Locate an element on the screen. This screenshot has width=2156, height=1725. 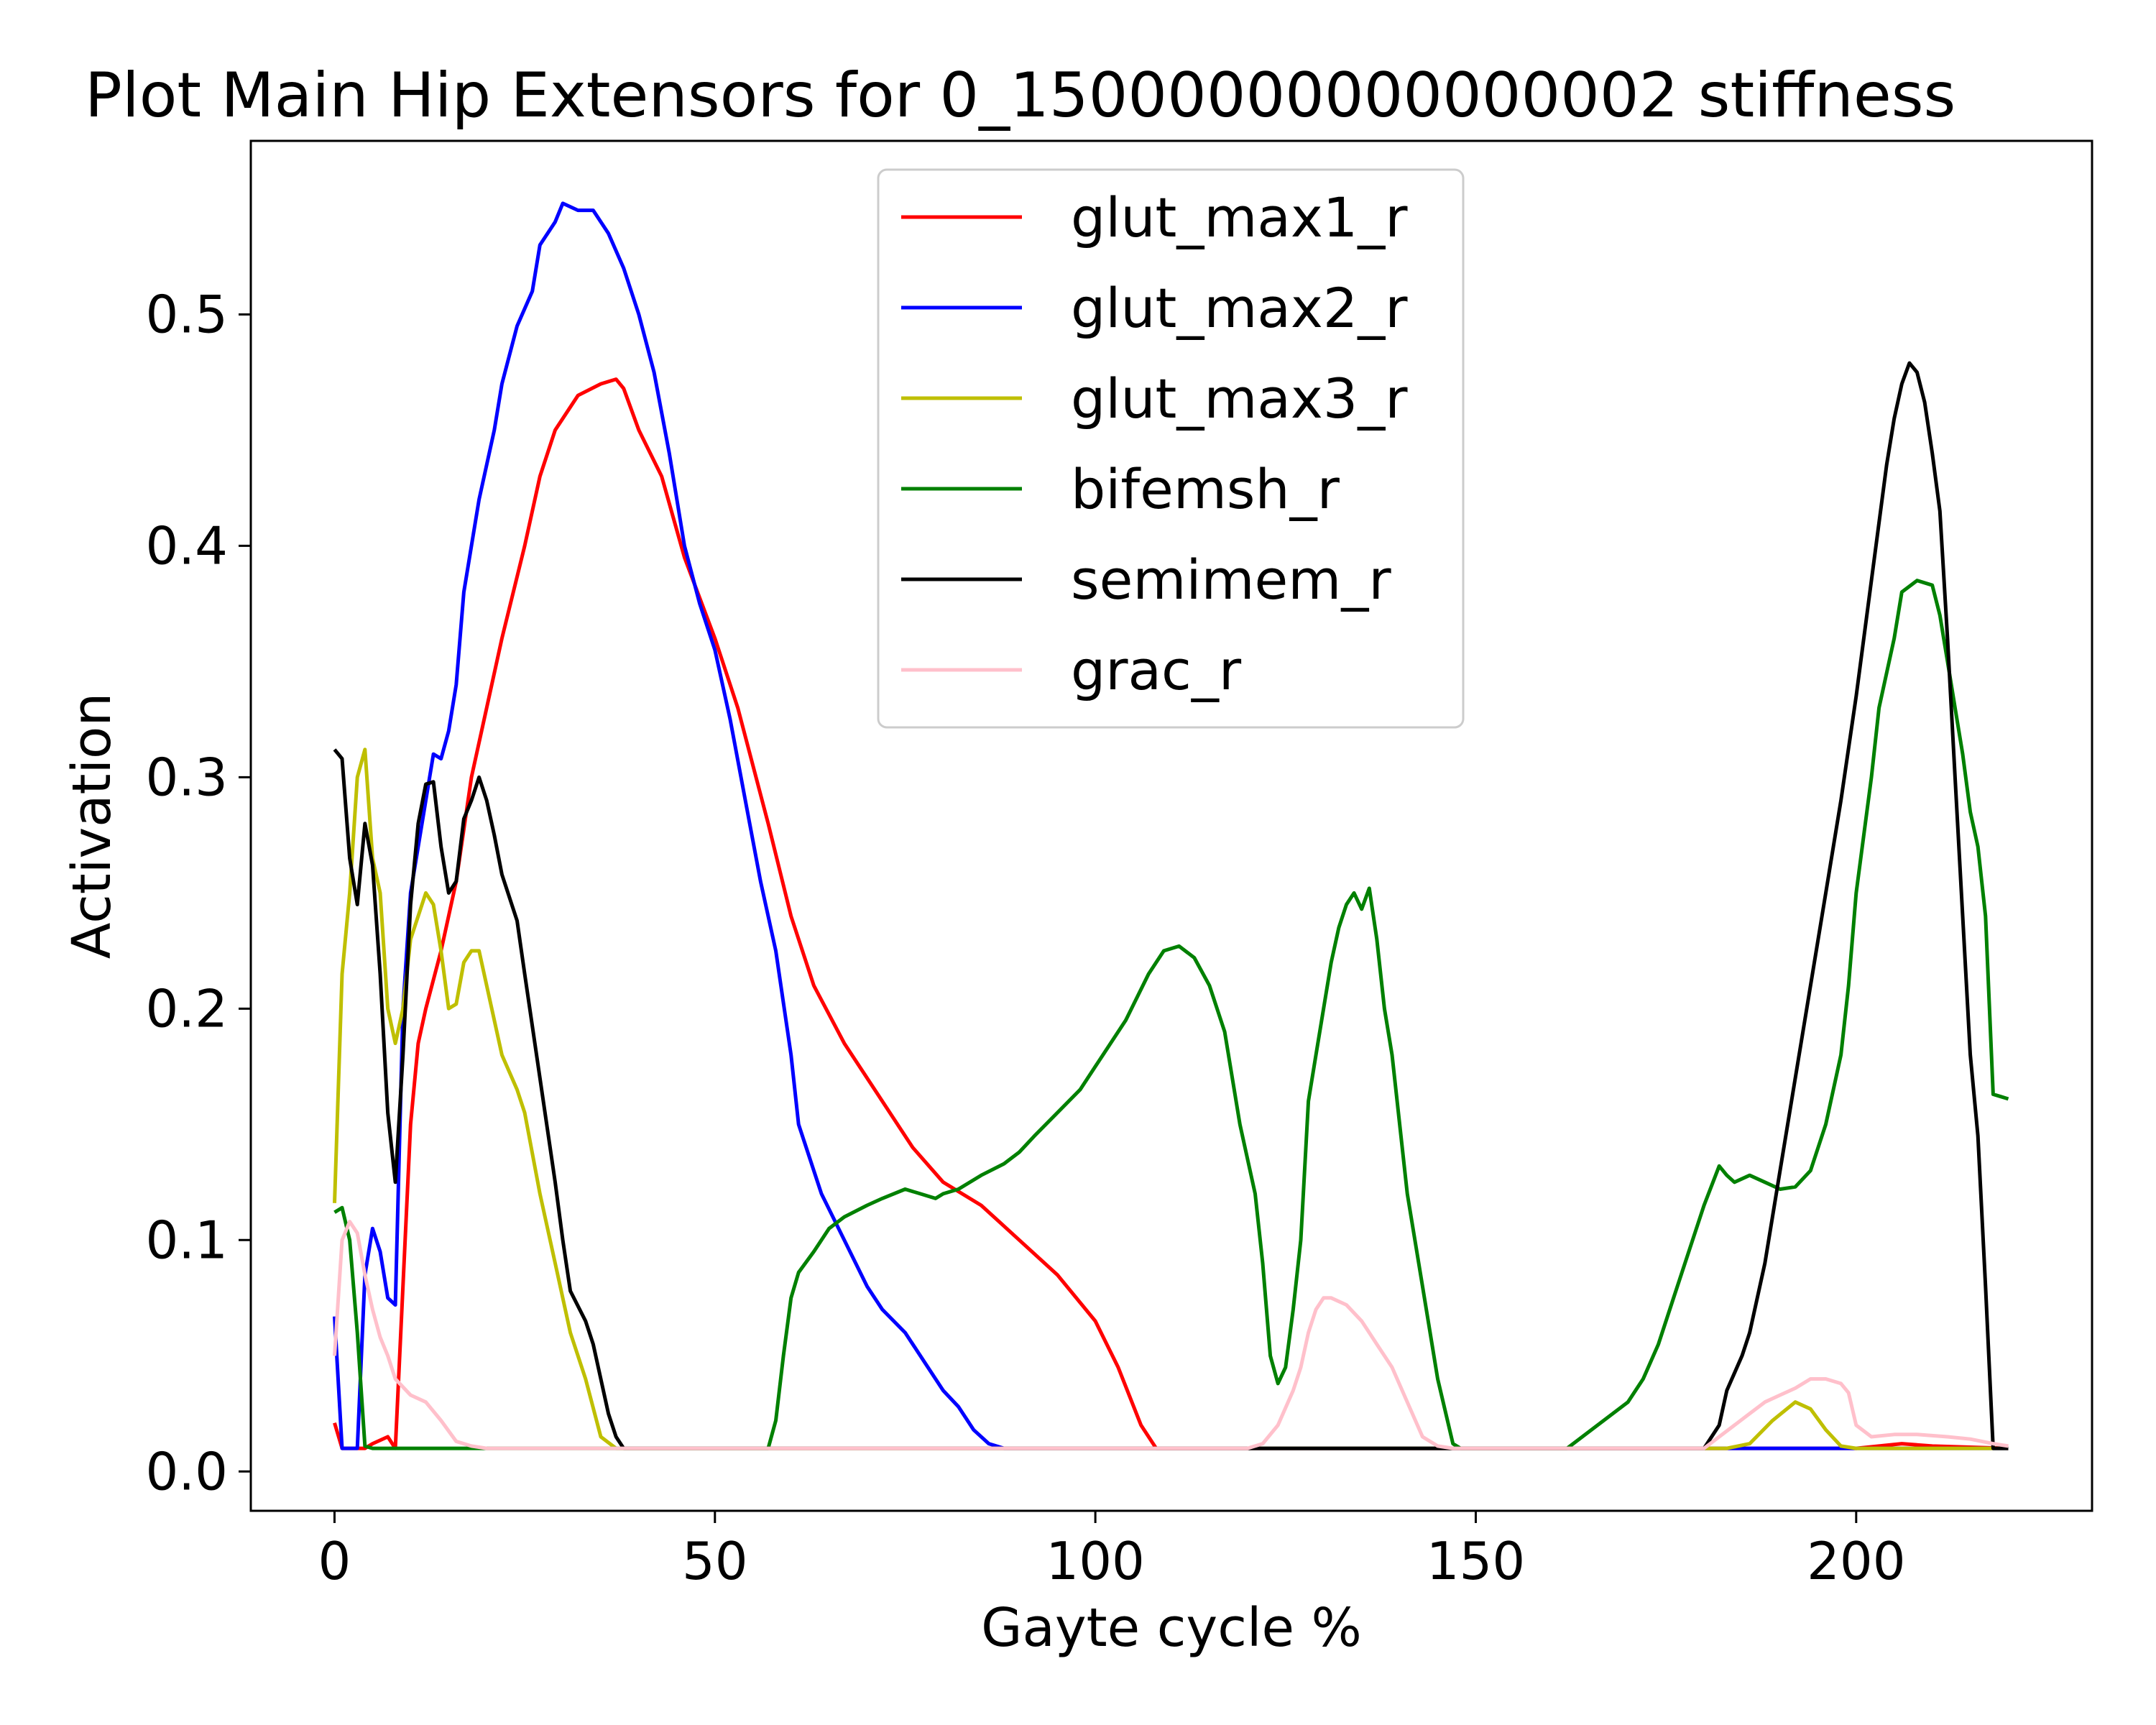
y-axis-label: Activation is located at coordinates (92, 826).